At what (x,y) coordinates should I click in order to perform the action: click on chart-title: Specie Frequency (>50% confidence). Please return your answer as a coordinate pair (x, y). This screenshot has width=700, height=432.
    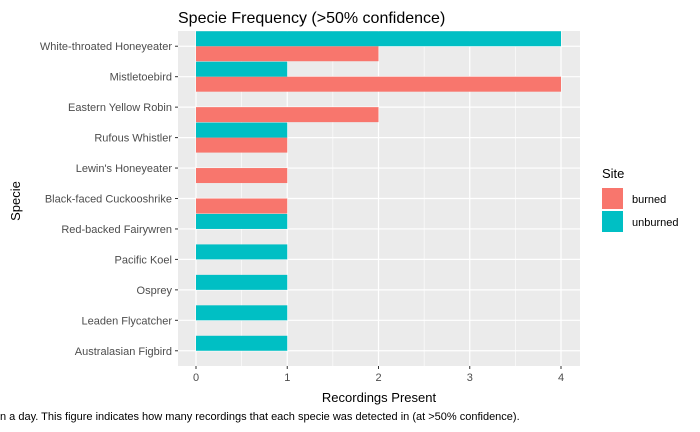
    Looking at the image, I should click on (311, 18).